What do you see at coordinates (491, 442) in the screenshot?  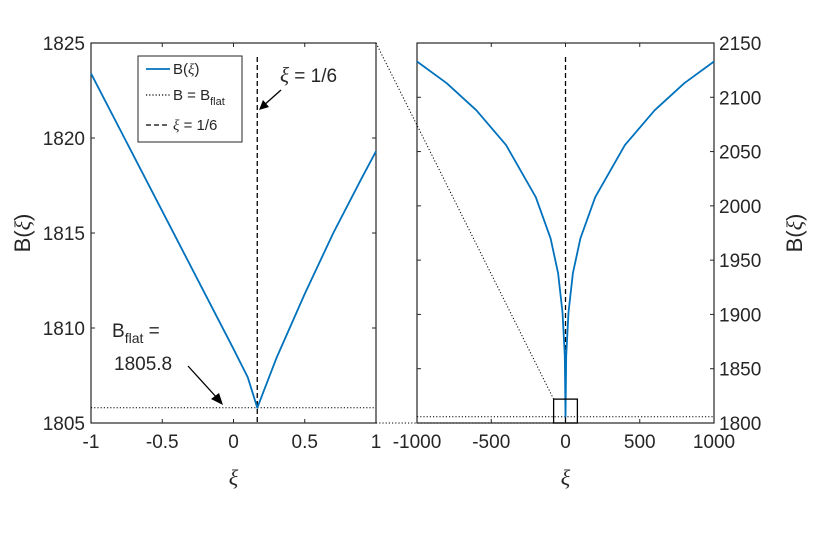 I see `x-tick-label: -500` at bounding box center [491, 442].